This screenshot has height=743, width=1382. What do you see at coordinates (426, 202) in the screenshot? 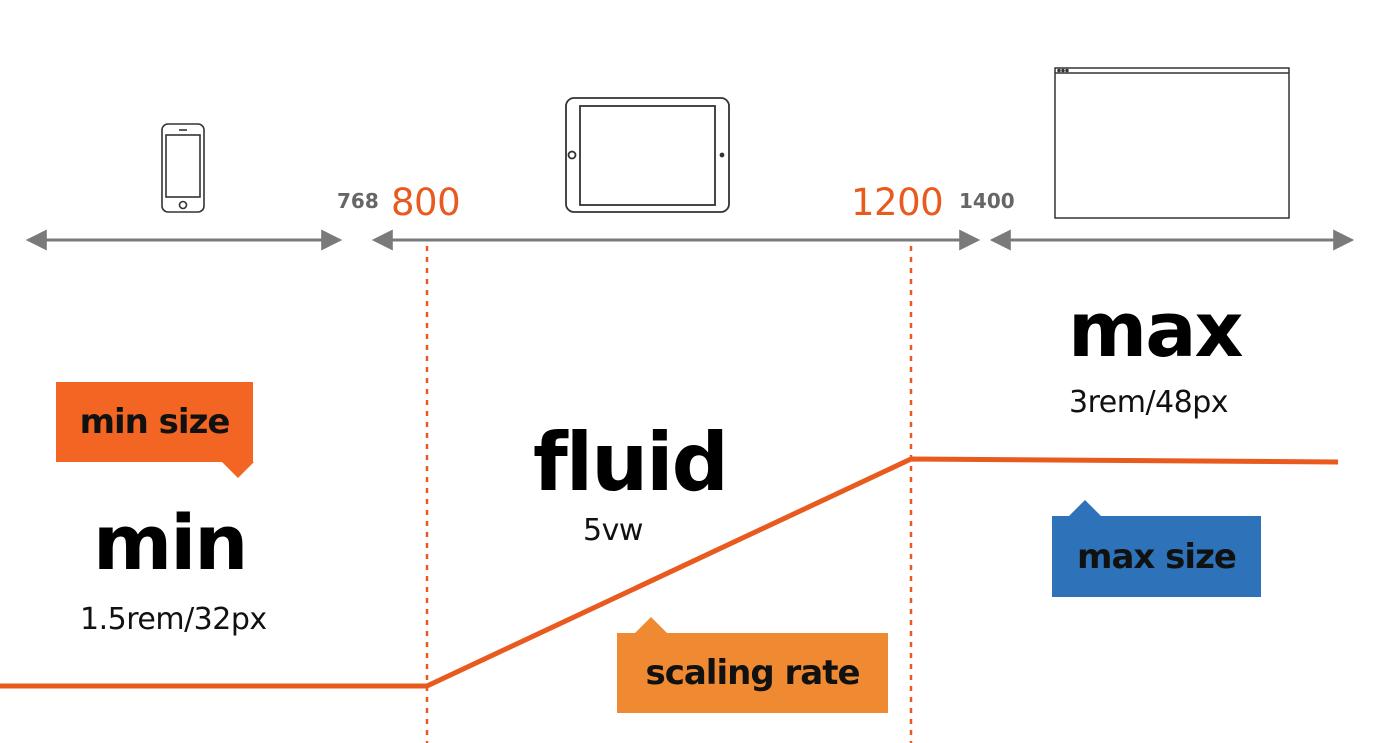
I see `breakpoint-label-800: 800` at bounding box center [426, 202].